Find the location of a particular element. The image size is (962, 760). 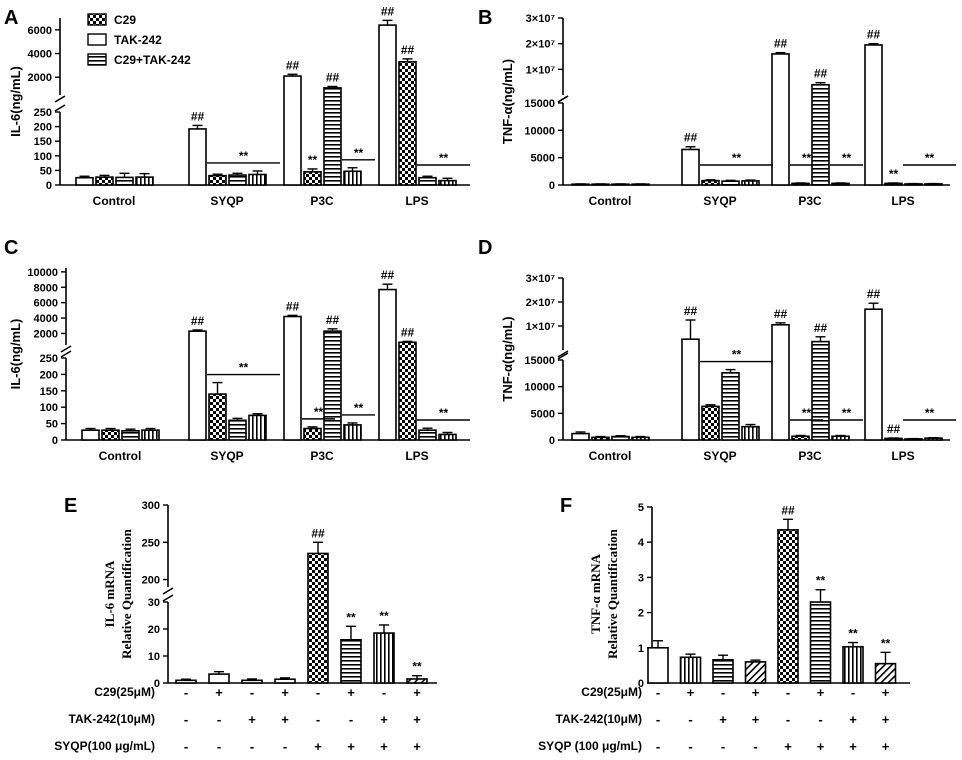

F-y-tick-label: 4 is located at coordinates (641, 543).